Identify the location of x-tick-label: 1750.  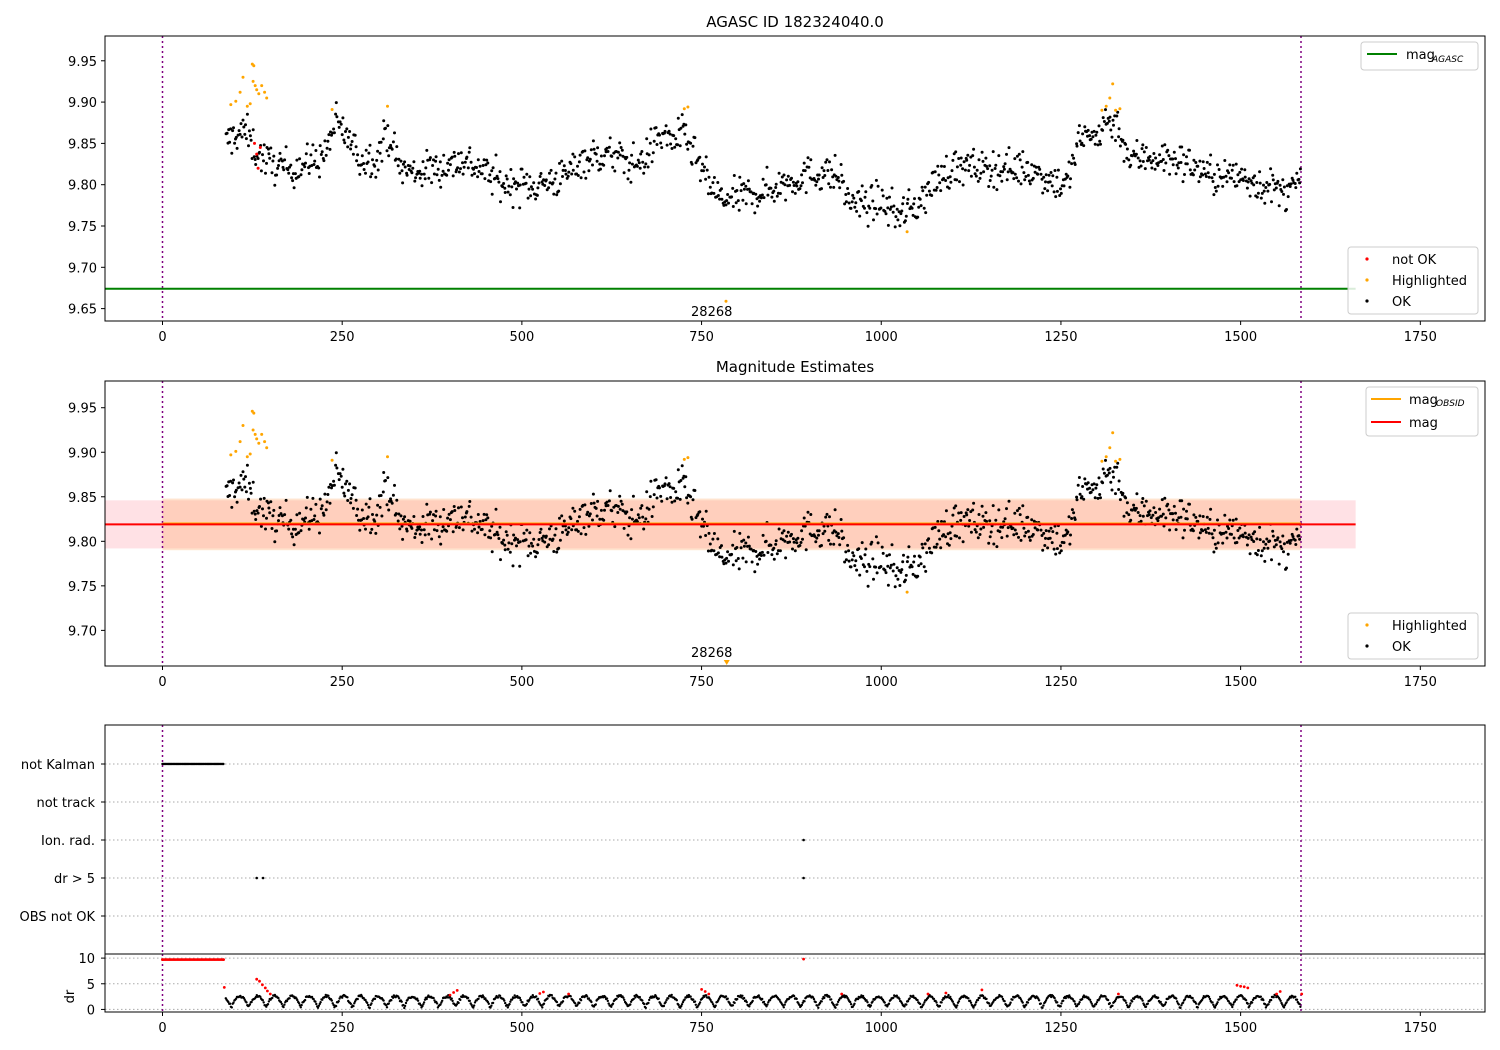
(1420, 1028).